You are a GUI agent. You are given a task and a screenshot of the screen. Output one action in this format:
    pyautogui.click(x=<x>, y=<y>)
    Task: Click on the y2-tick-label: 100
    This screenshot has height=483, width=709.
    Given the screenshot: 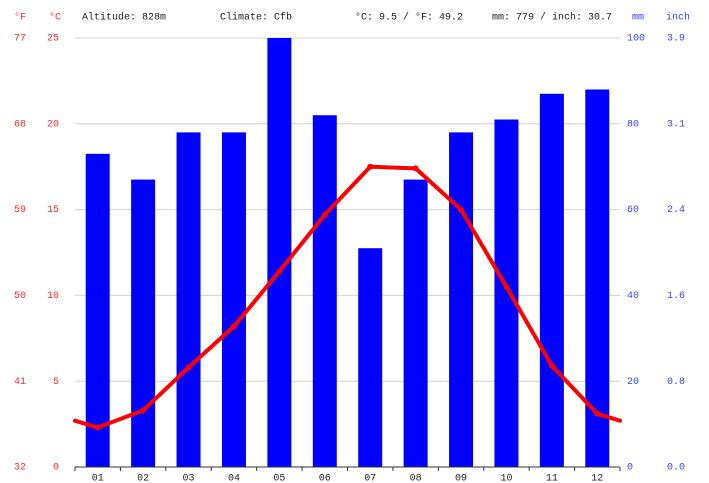 What is the action you would take?
    pyautogui.click(x=636, y=39)
    